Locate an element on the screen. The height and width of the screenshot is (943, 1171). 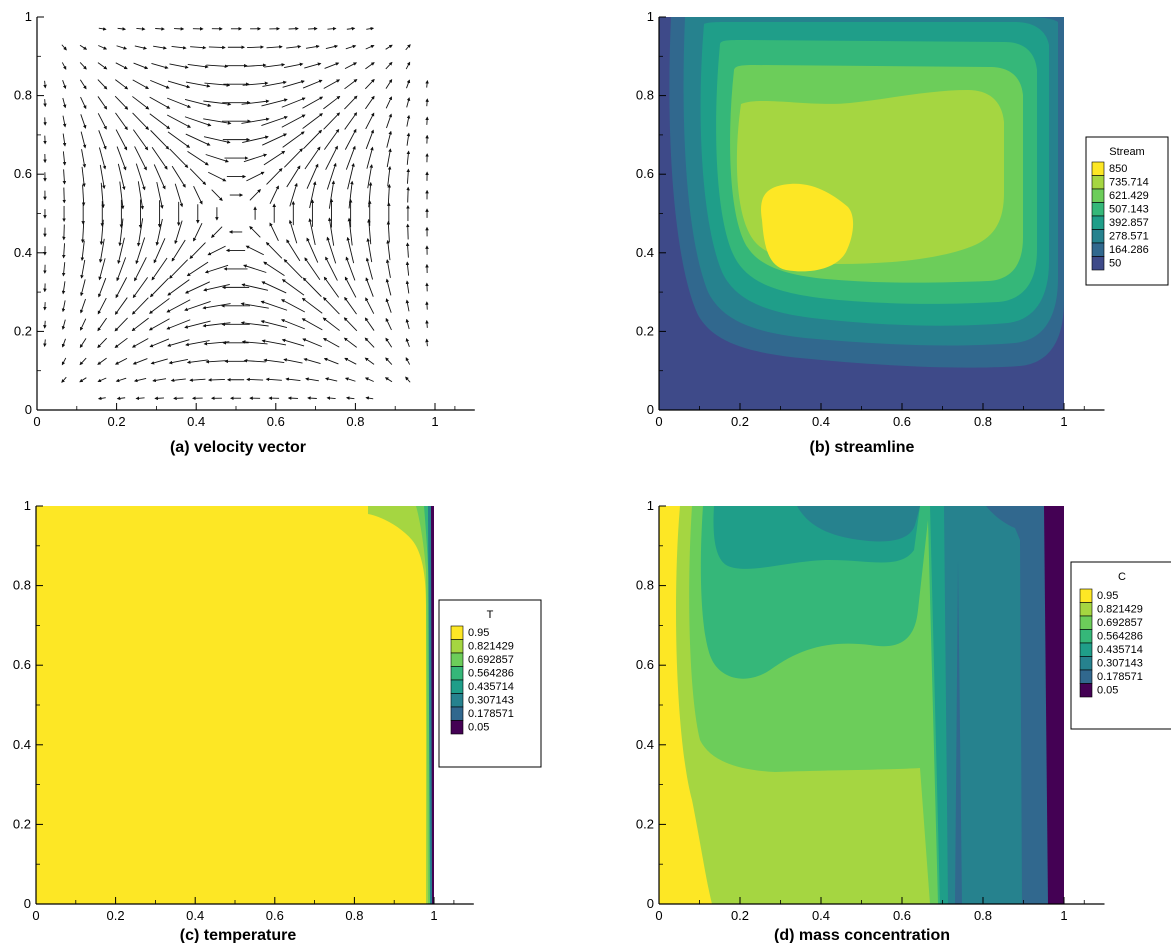
y-tick-label: 0 is located at coordinates (650, 409).